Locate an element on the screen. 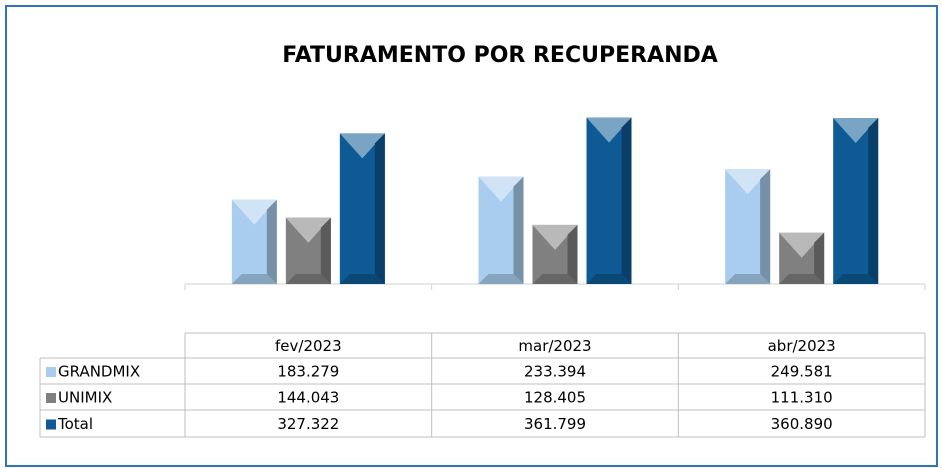 The image size is (942, 468). data-label: 144.043 is located at coordinates (308, 398).